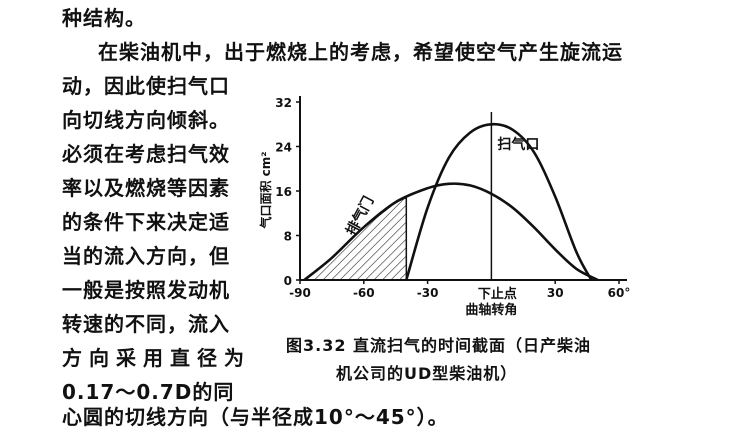 The image size is (738, 435). What do you see at coordinates (148, 392) in the screenshot?
I see `text-line-12: 0.17～0.7D的同` at bounding box center [148, 392].